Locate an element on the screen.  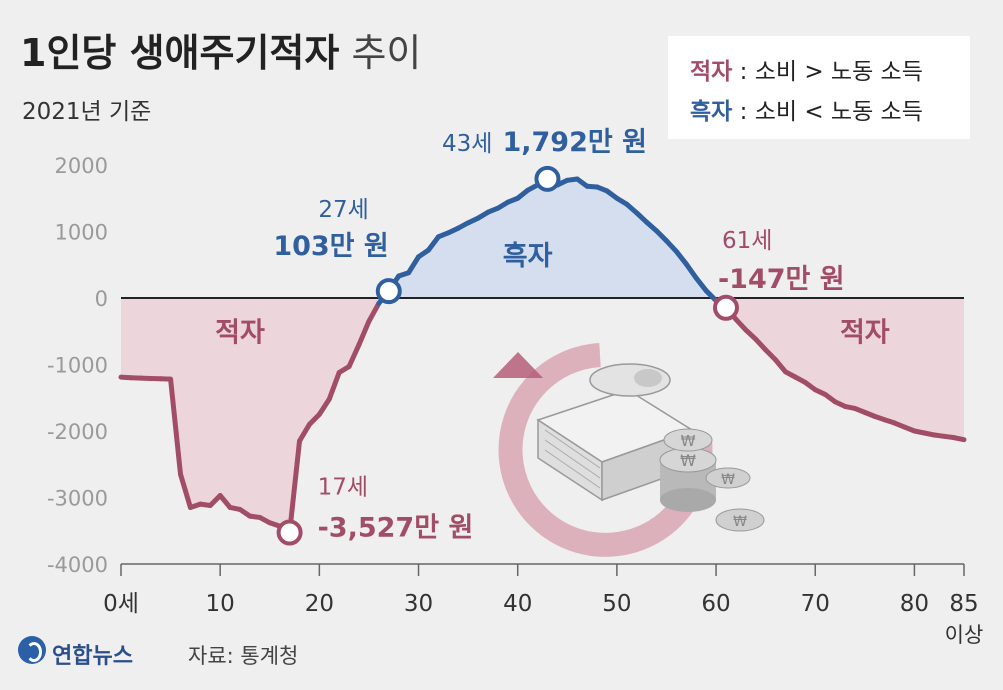
yonhap-logo-icon is located at coordinates (32, 650).